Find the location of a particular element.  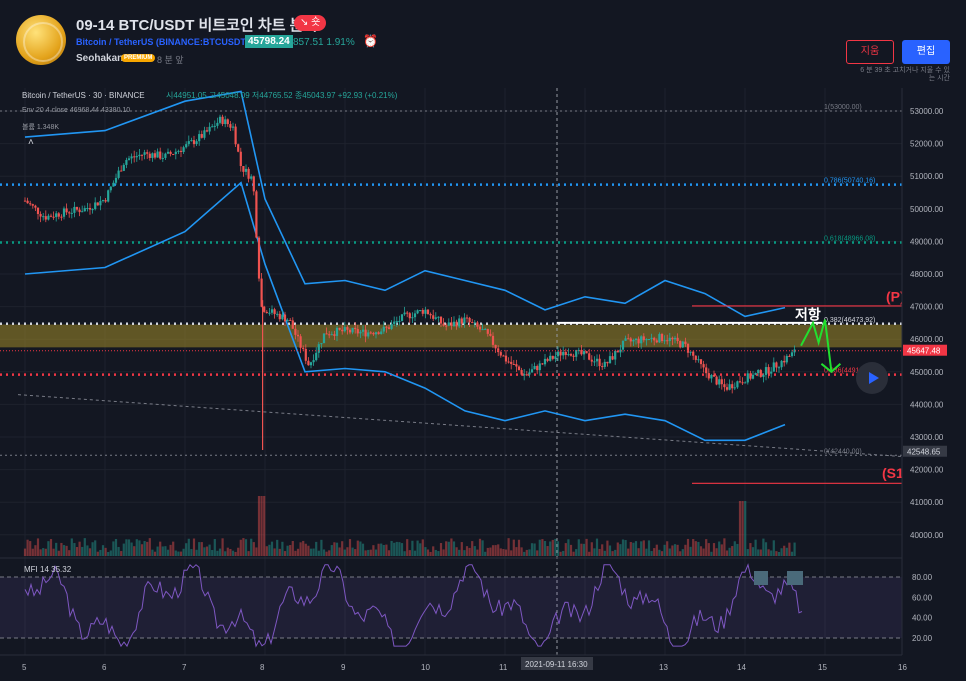

support-label: (S1 is located at coordinates (893, 473).